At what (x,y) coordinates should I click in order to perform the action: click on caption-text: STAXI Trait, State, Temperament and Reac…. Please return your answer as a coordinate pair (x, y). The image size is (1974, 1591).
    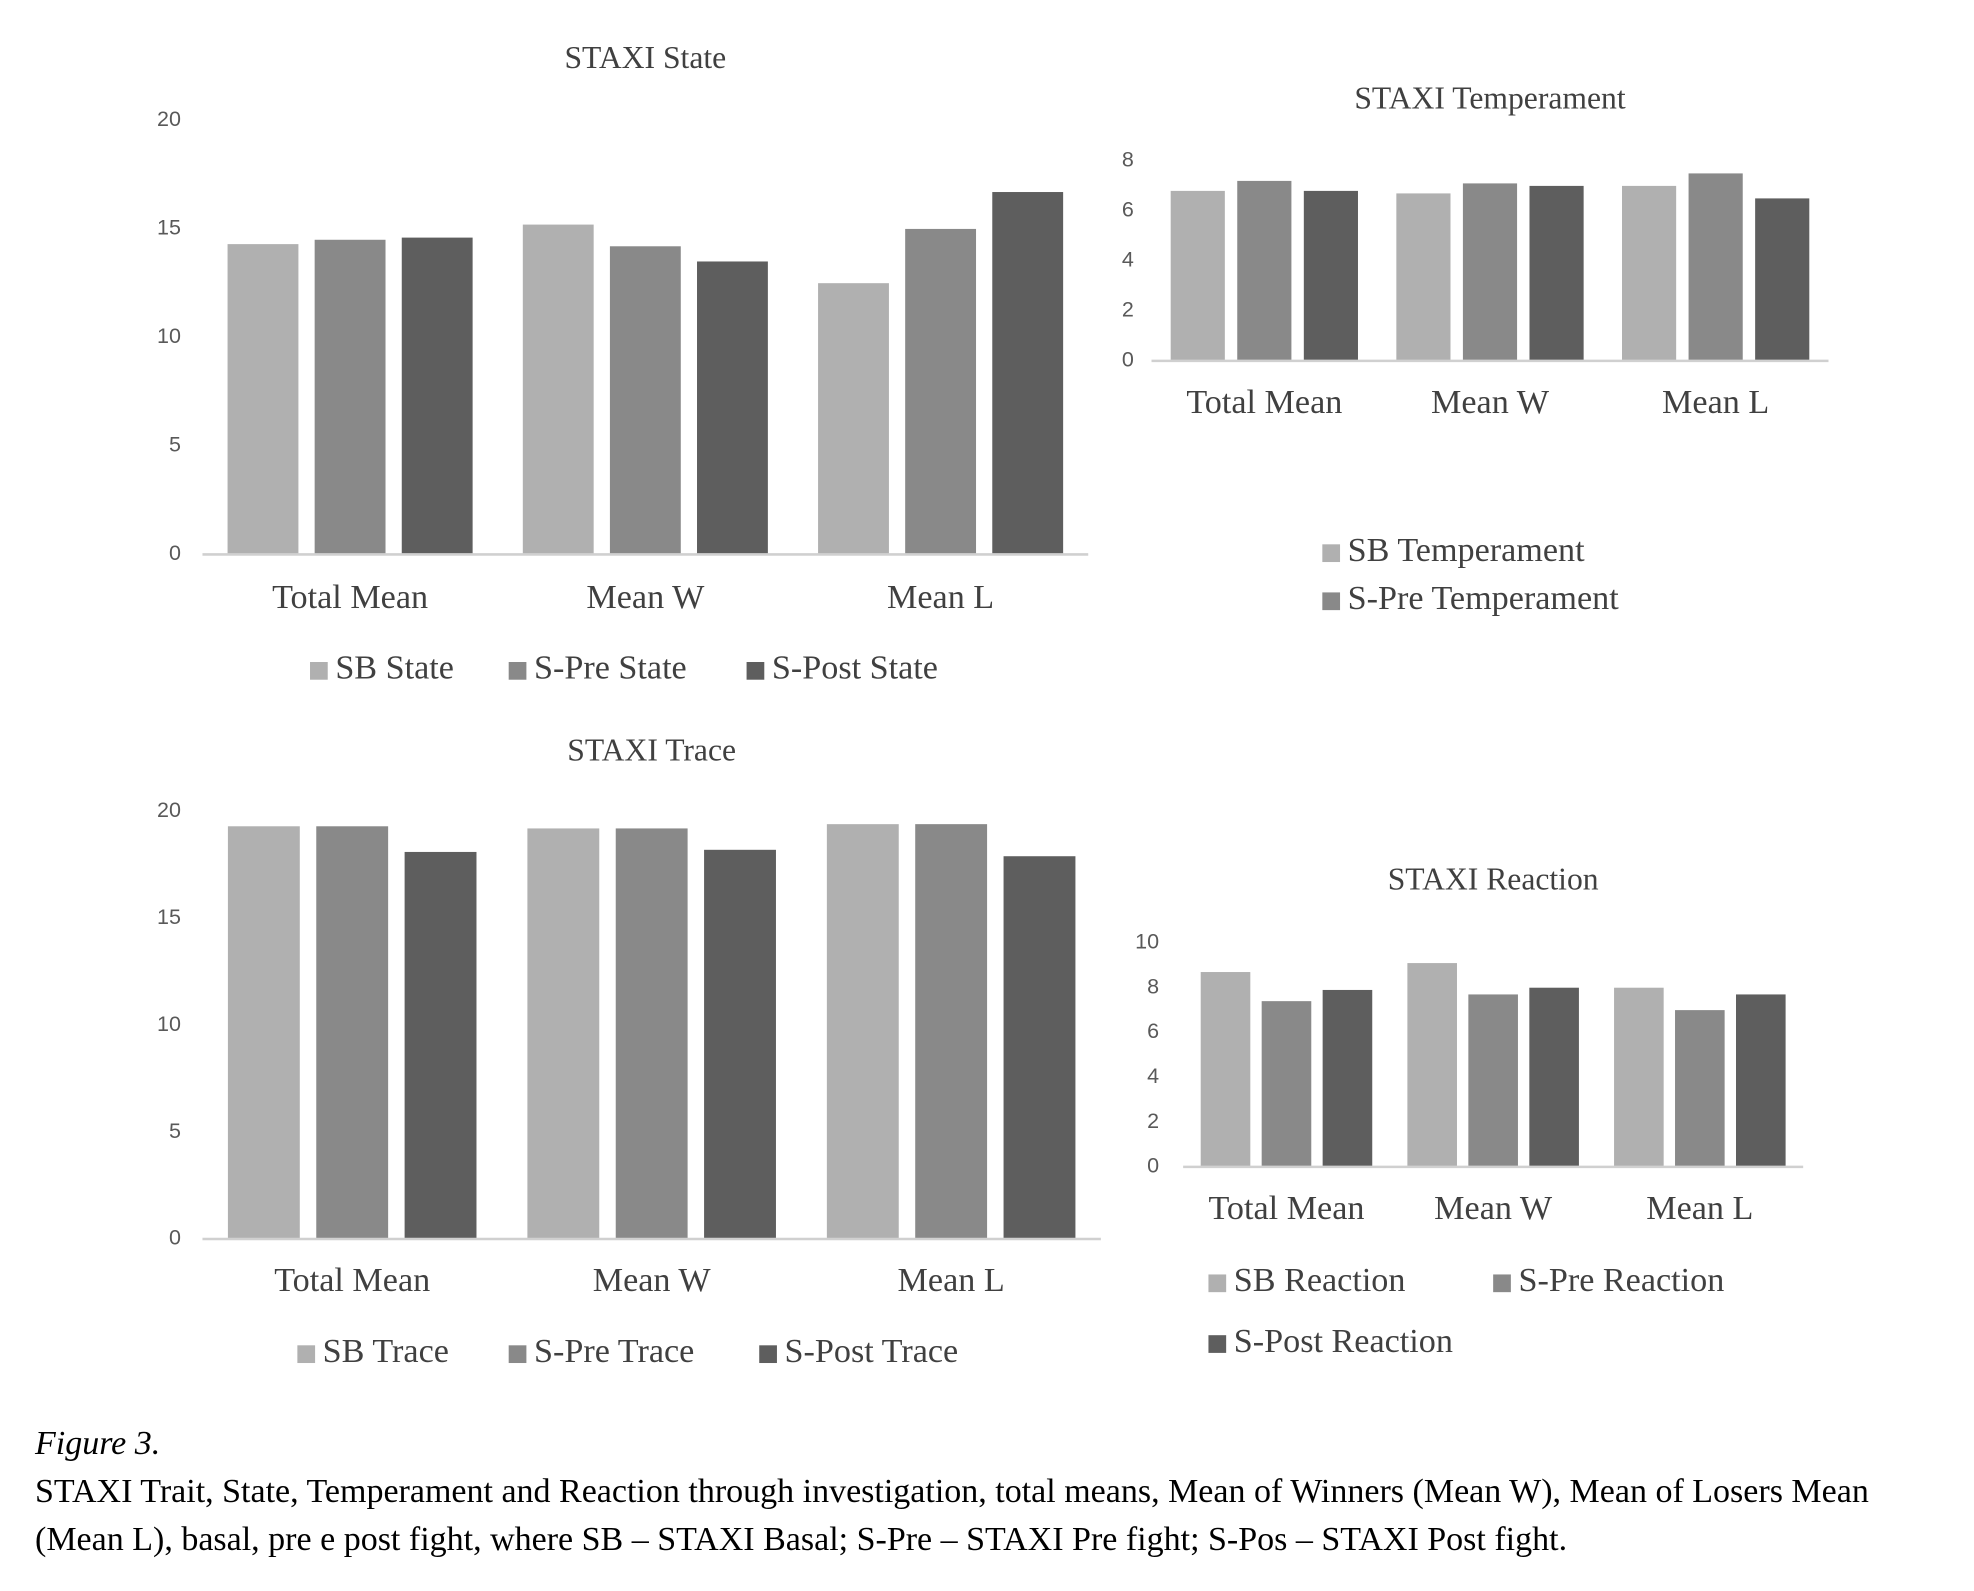
    Looking at the image, I should click on (952, 1515).